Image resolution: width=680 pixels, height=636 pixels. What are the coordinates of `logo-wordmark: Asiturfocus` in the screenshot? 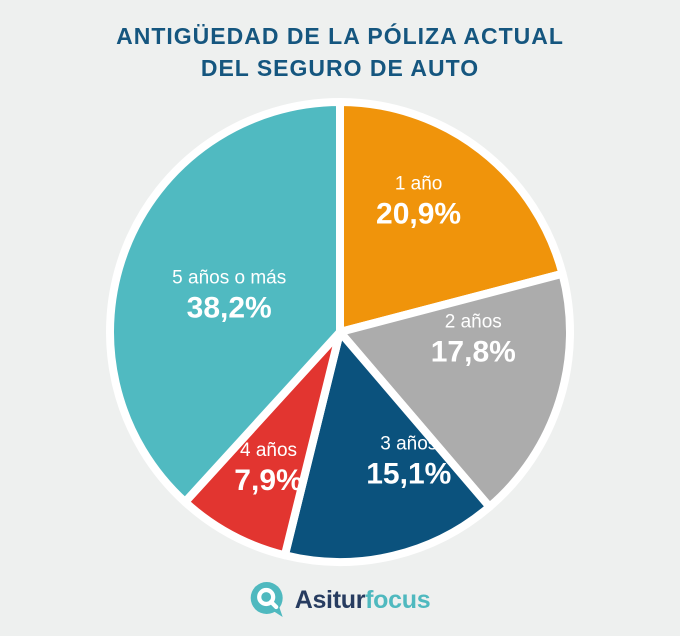 It's located at (363, 600).